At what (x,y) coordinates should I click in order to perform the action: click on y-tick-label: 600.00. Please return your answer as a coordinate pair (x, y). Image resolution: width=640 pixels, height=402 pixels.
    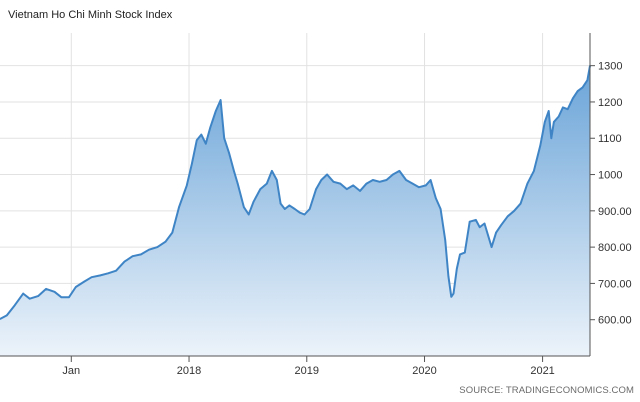
    Looking at the image, I should click on (615, 321).